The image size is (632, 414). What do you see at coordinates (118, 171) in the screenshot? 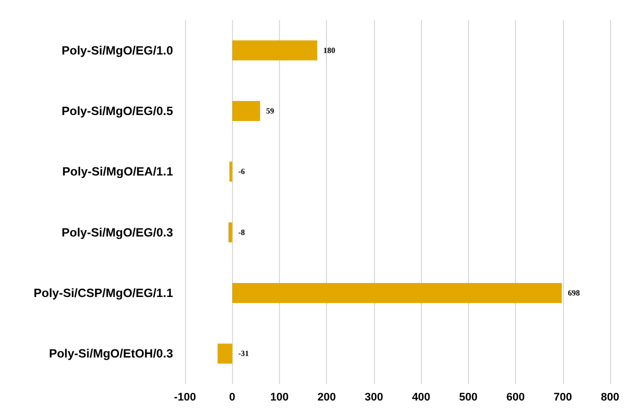
I see `y-tick-label: Poly-Si/MgO/EA/1.1` at bounding box center [118, 171].